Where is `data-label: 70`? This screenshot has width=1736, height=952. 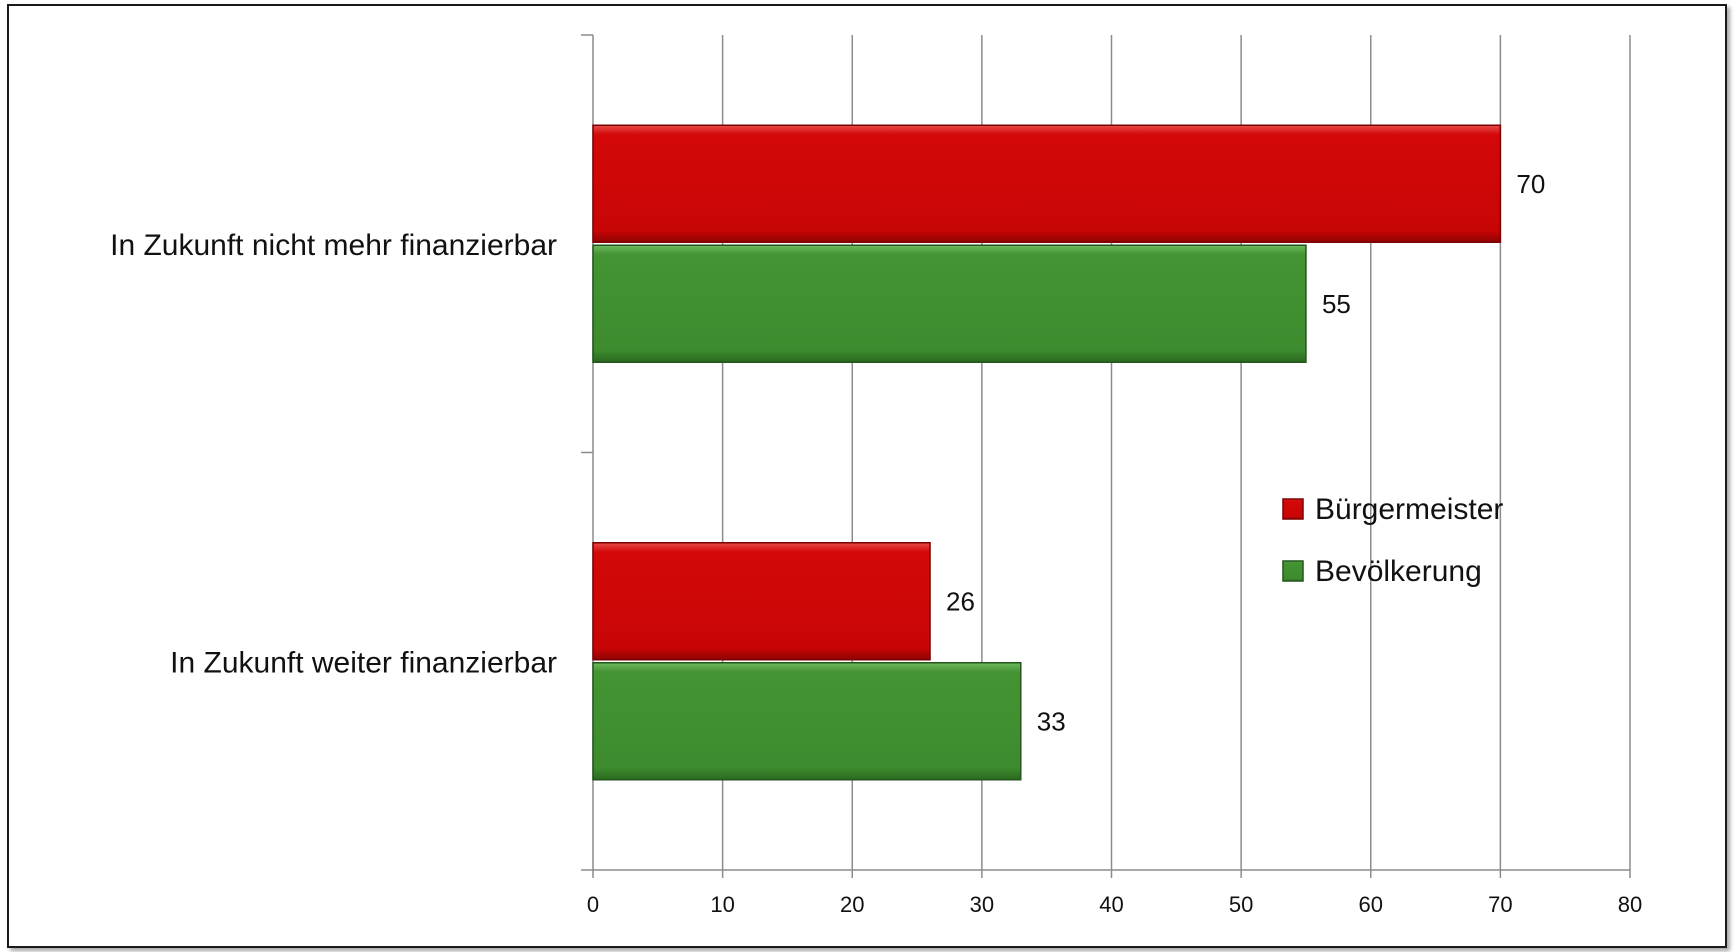
data-label: 70 is located at coordinates (1530, 184).